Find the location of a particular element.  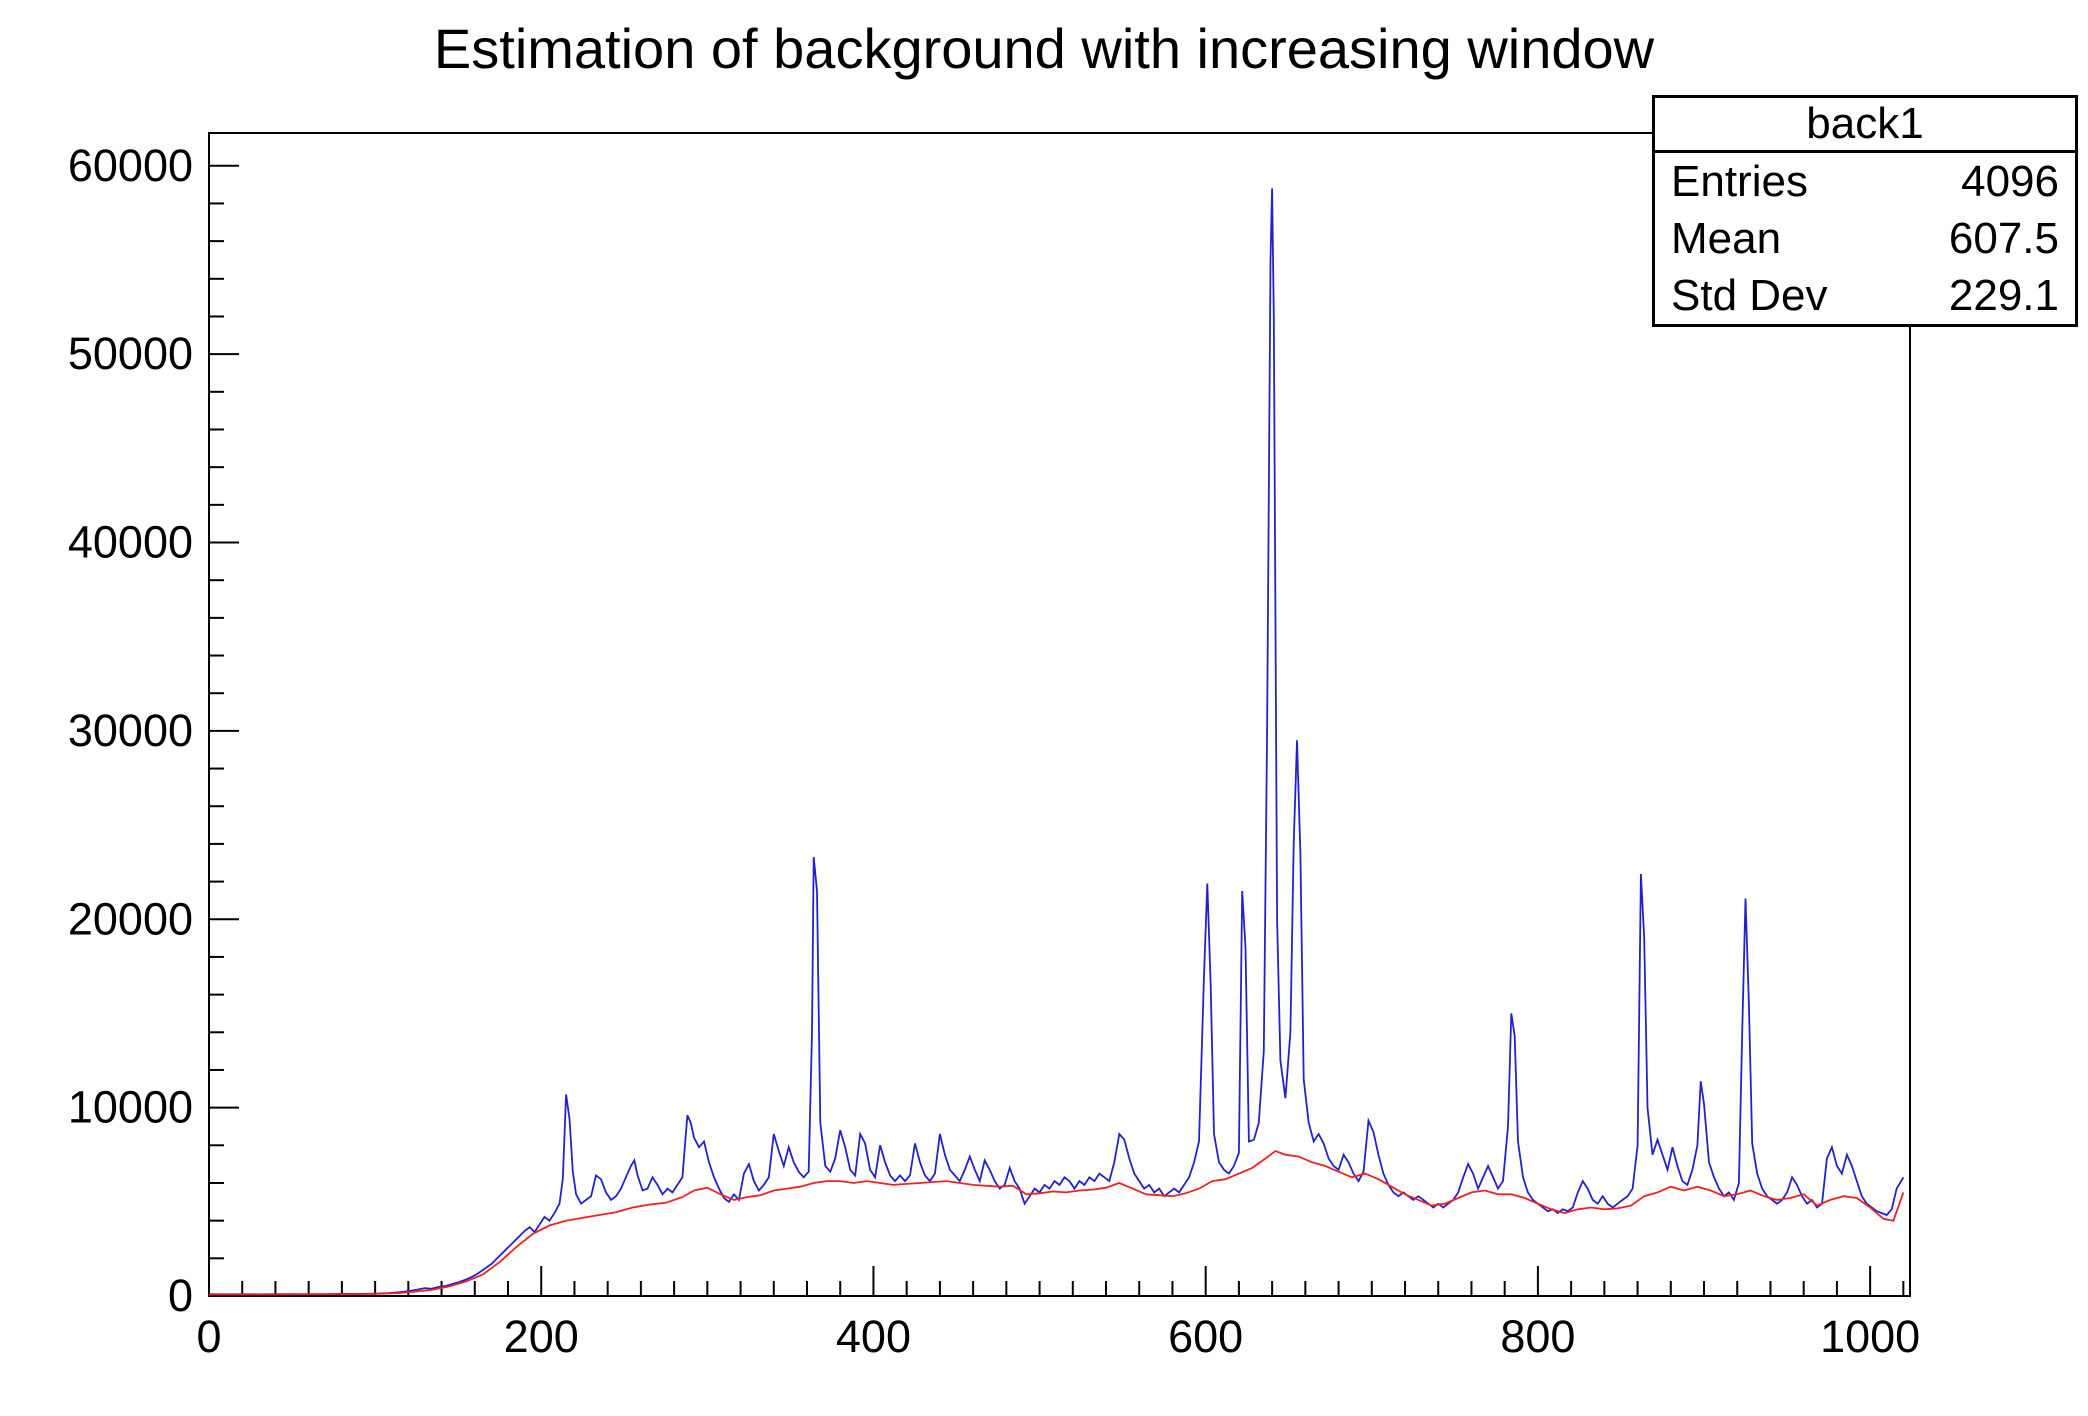

y-axis-labels: 0 10000 20000 30000 40000 50000 60000 is located at coordinates (130, 730).